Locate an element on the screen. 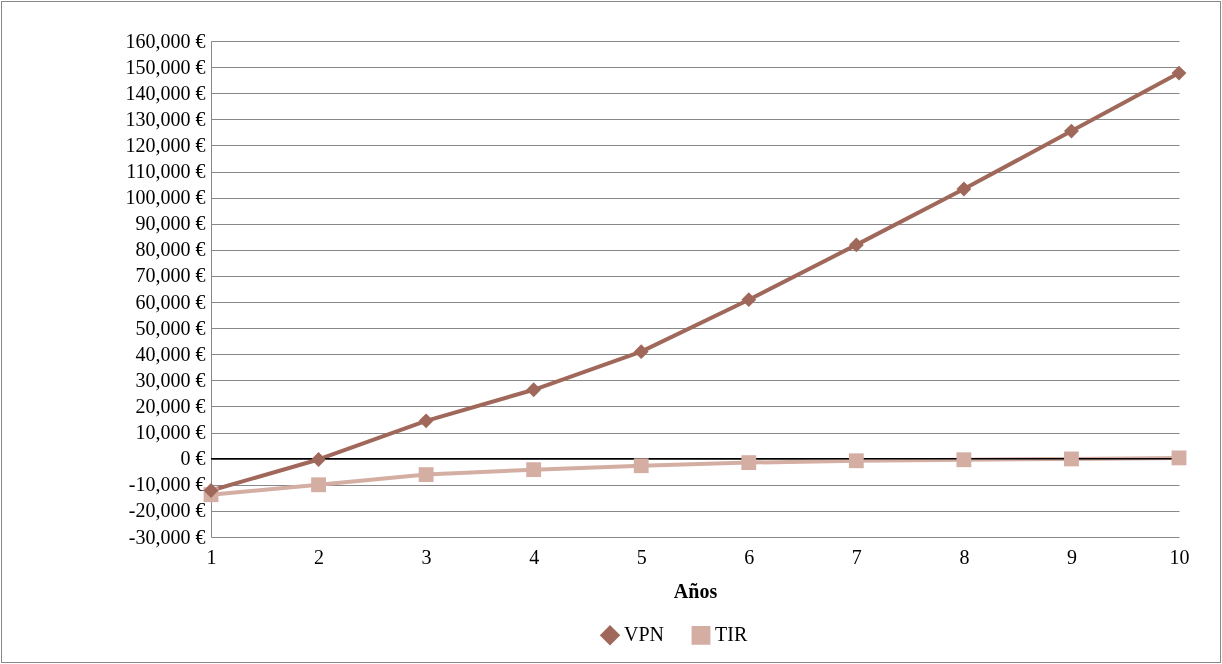 The height and width of the screenshot is (664, 1222). y-tick-label: 130,000 € is located at coordinates (165, 118).